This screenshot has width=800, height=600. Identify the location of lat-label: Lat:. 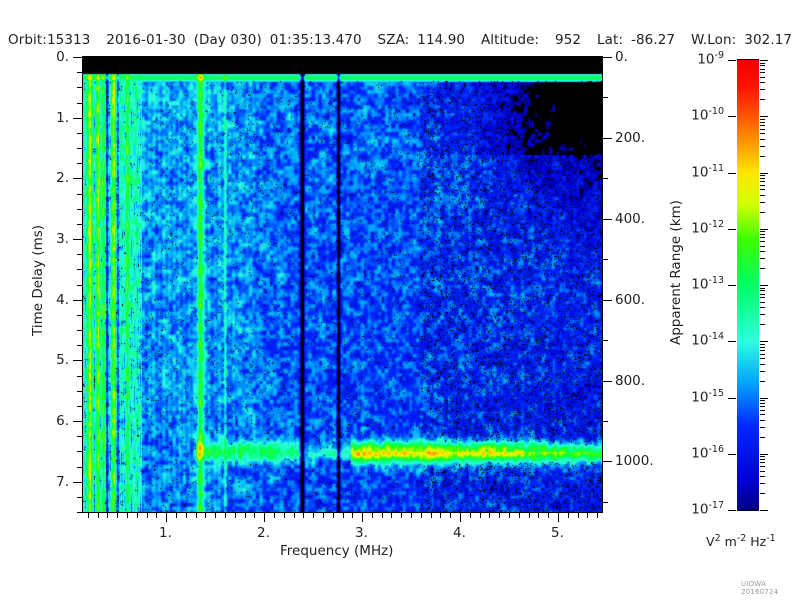
(610, 40).